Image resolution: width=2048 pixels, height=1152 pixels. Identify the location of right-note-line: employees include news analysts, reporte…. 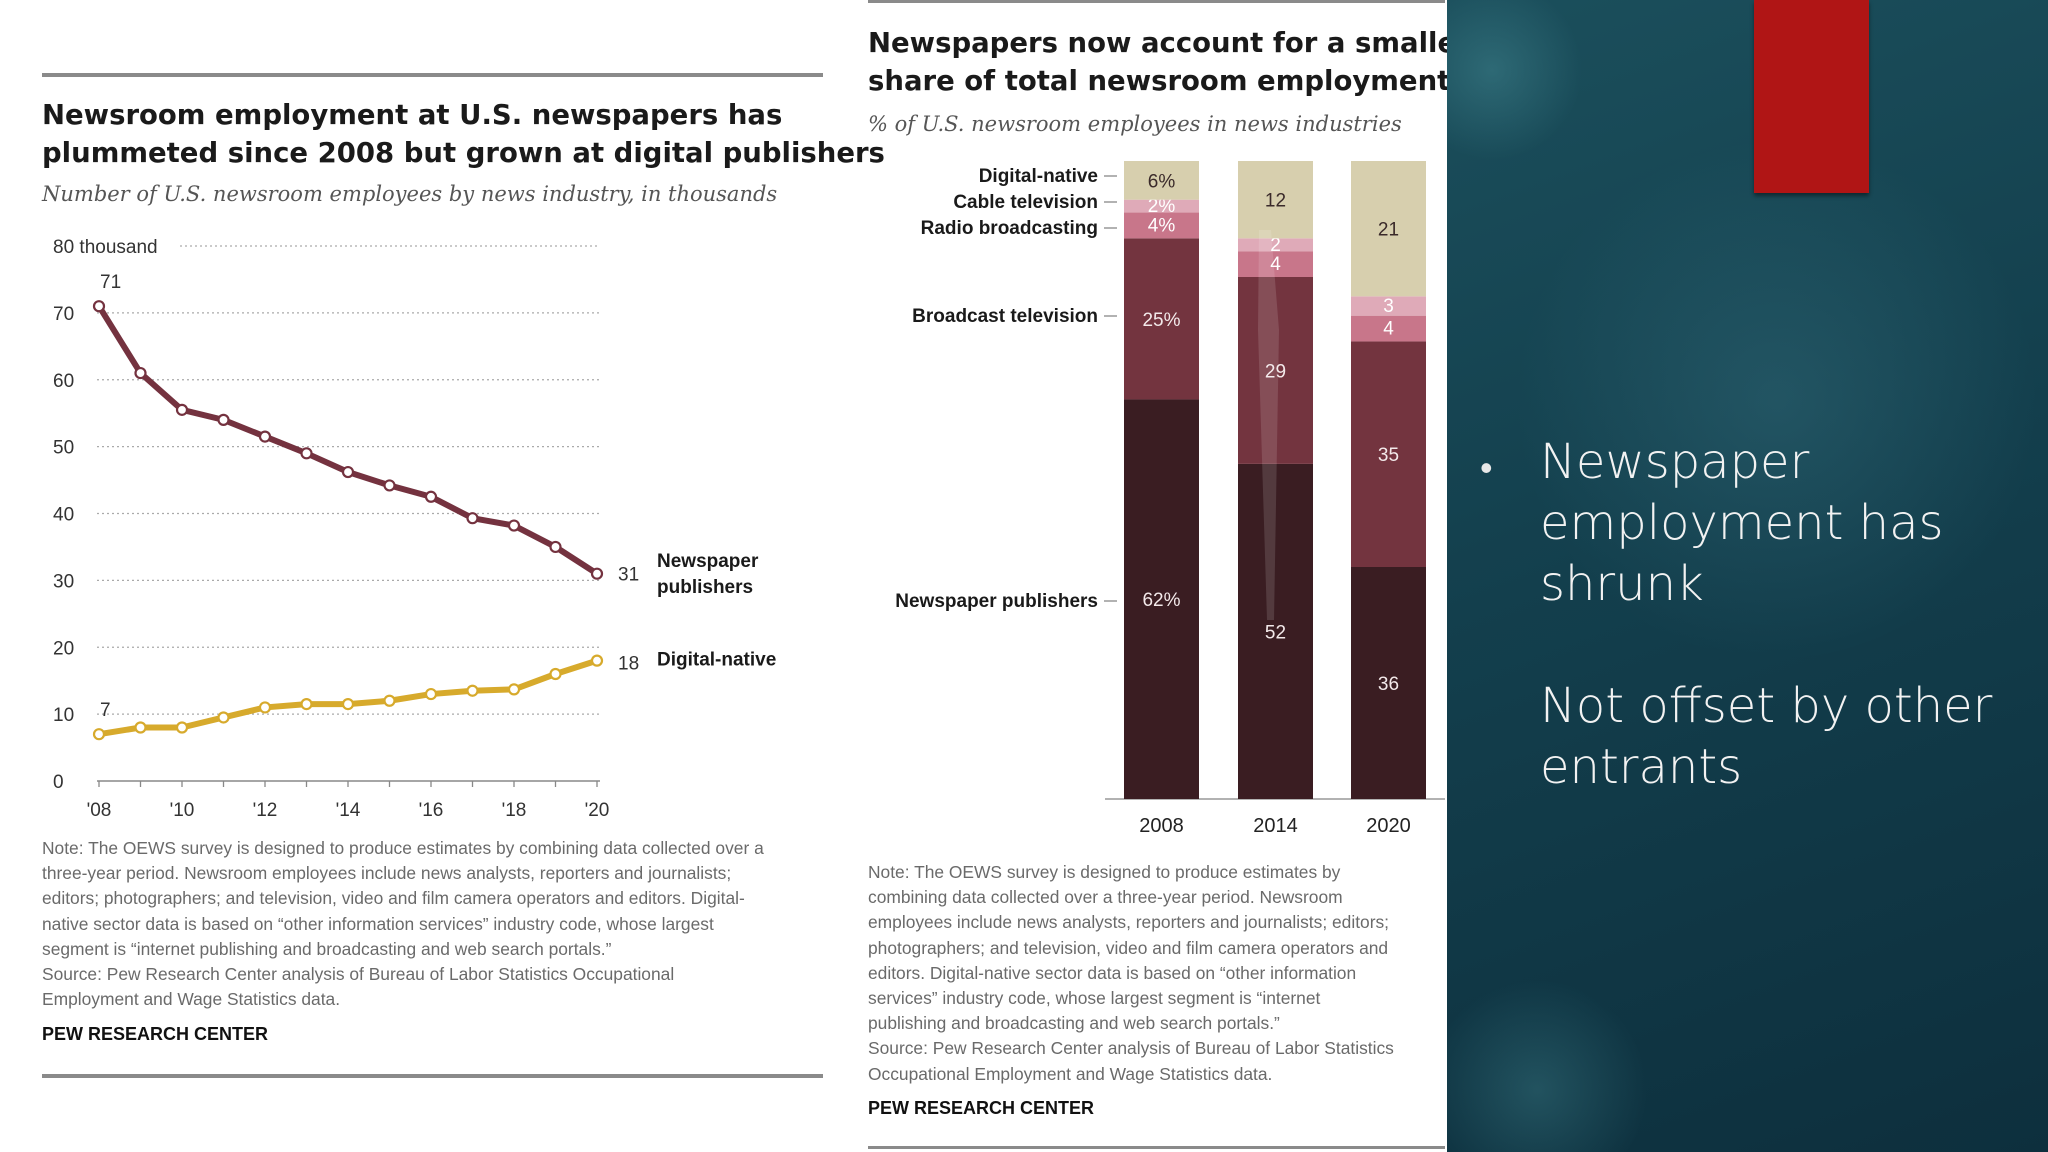
(1129, 922).